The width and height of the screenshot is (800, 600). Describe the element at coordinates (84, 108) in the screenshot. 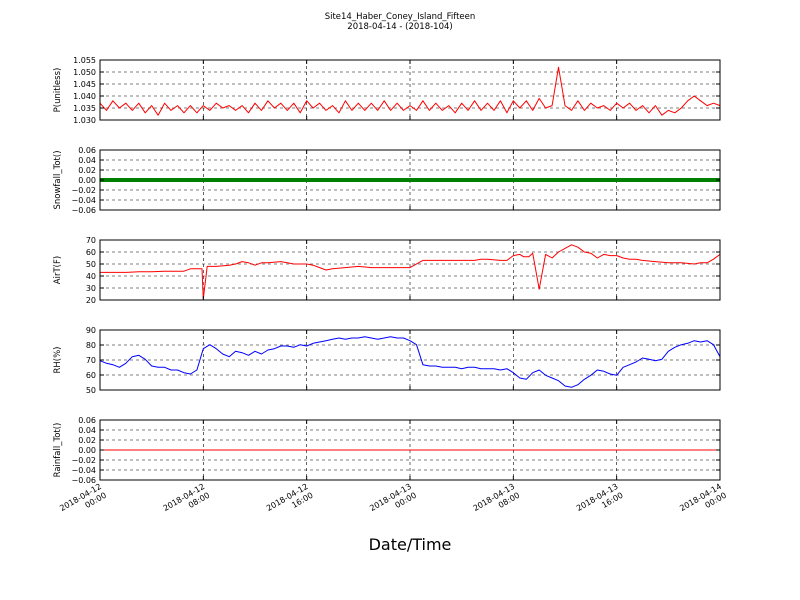

I see `y-tick-label: 1.035` at that location.